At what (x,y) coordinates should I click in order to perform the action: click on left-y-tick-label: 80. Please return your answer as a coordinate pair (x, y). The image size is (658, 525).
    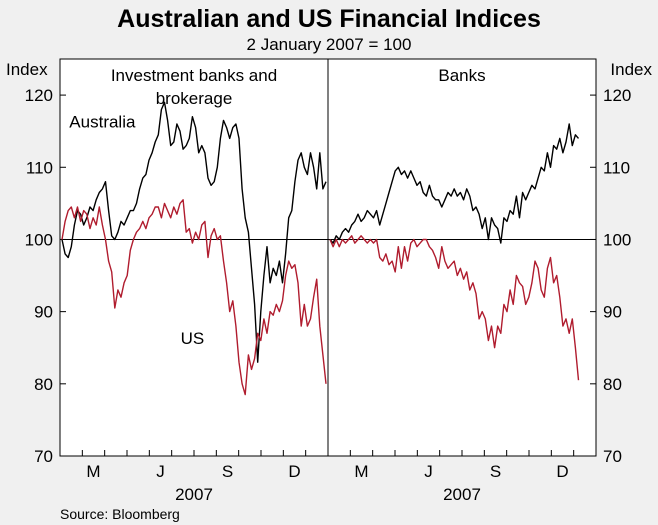
    Looking at the image, I should click on (43, 384).